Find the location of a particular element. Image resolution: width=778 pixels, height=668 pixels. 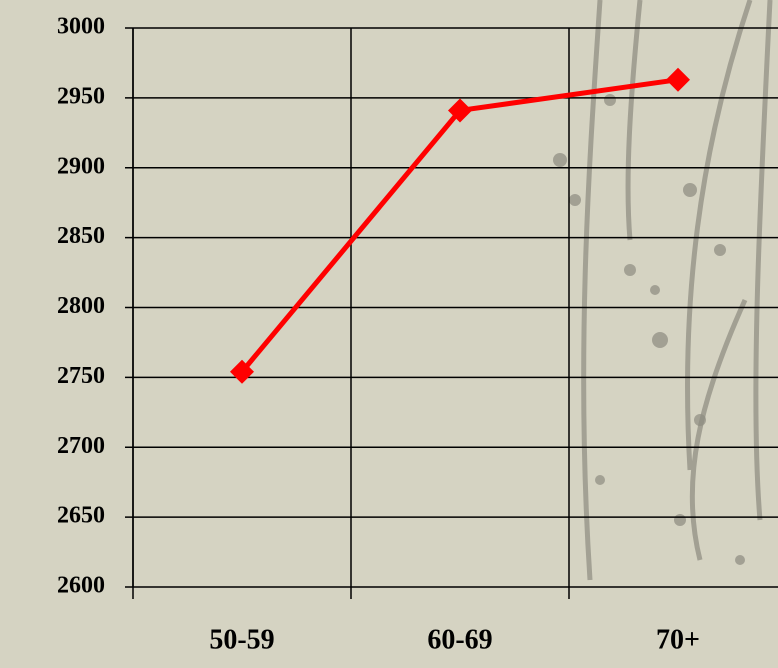

x-tick-label: 60-69 is located at coordinates (459, 639).